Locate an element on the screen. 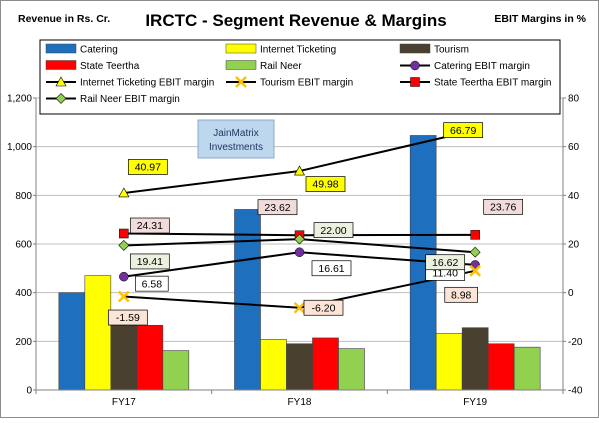 The width and height of the screenshot is (599, 423). right-tick-label: 80 is located at coordinates (574, 99).